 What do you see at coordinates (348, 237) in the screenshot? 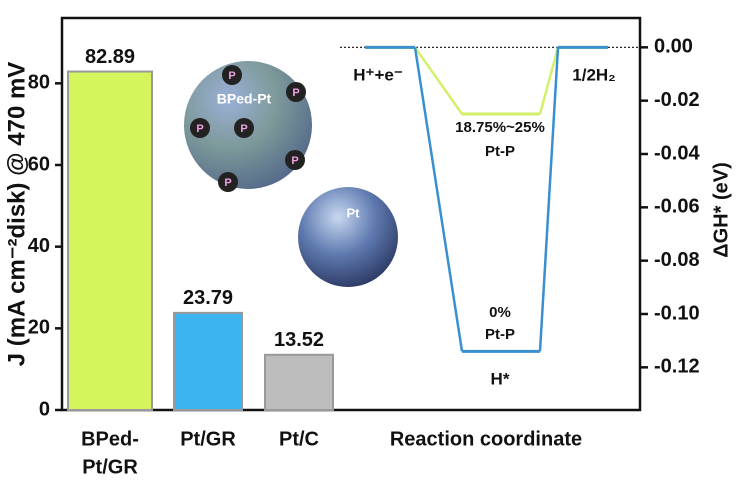
I see `metal-sphere` at bounding box center [348, 237].